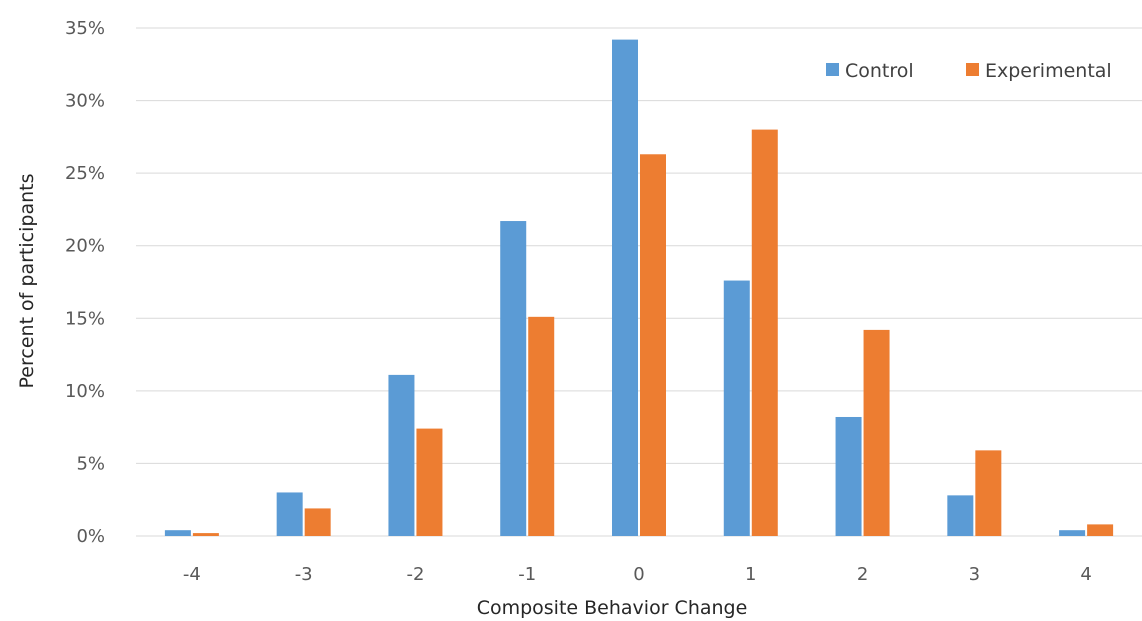  What do you see at coordinates (317, 522) in the screenshot?
I see `bar-experimental--3` at bounding box center [317, 522].